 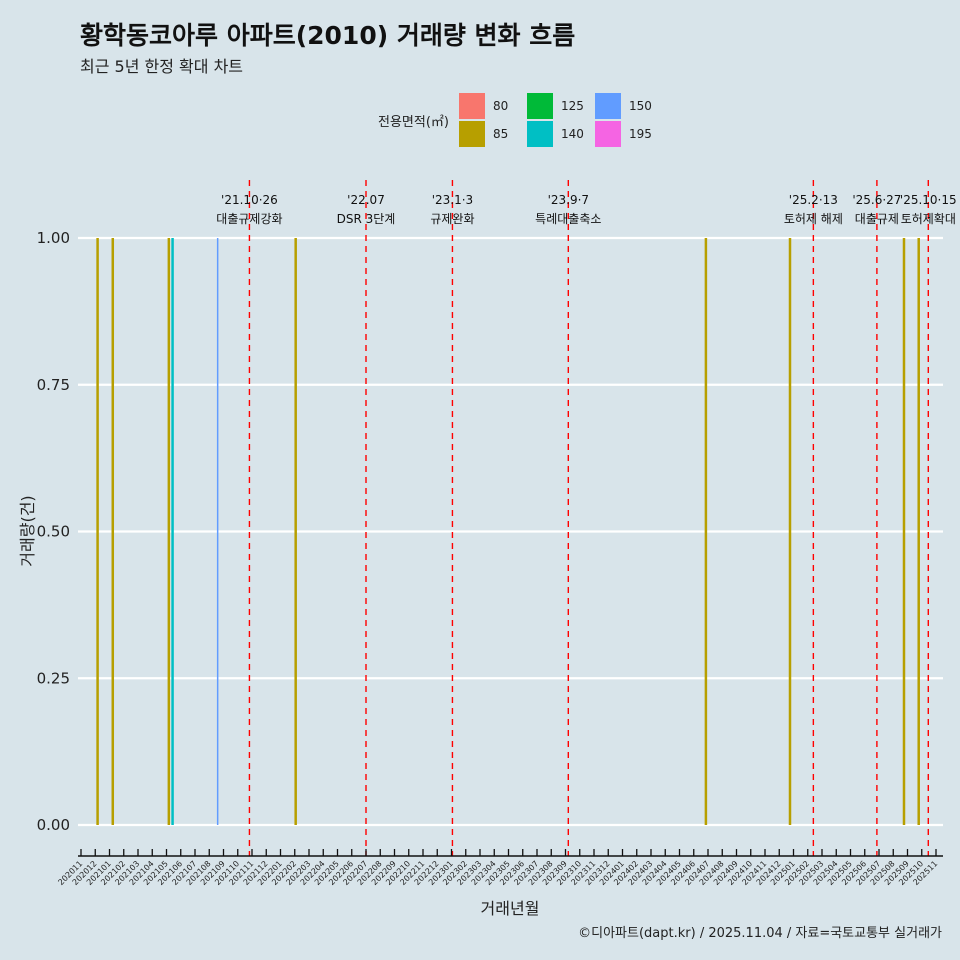 I want to click on x-axis-title: 거래년월, so click(x=510, y=908).